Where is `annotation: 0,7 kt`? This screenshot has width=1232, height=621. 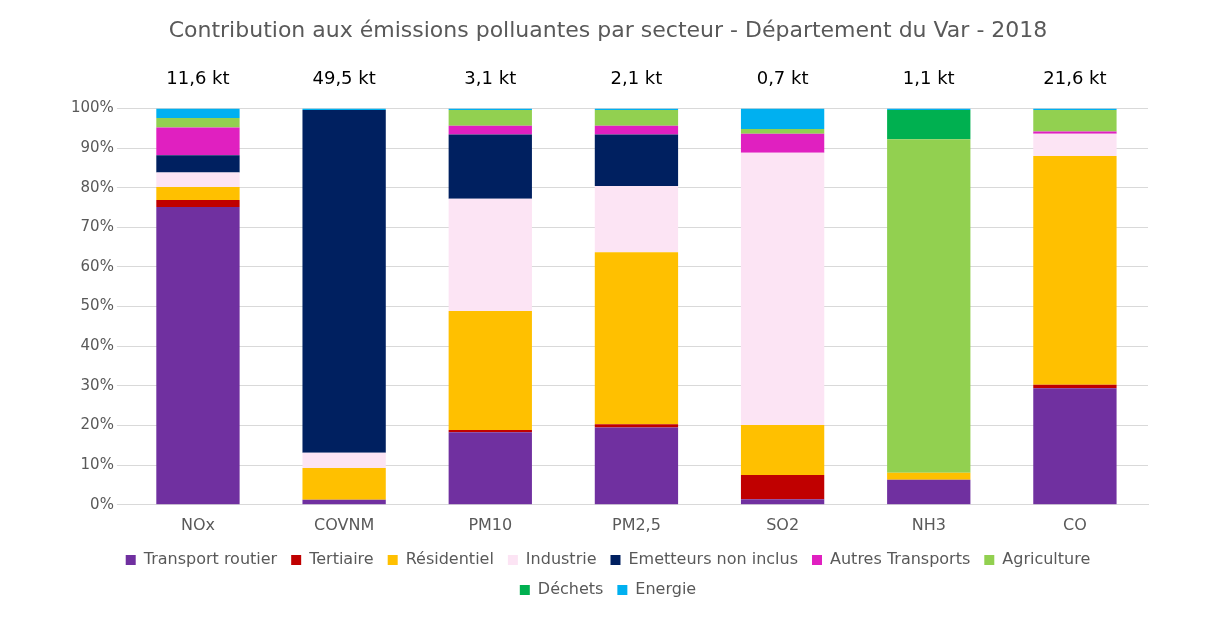 annotation: 0,7 kt is located at coordinates (782, 78).